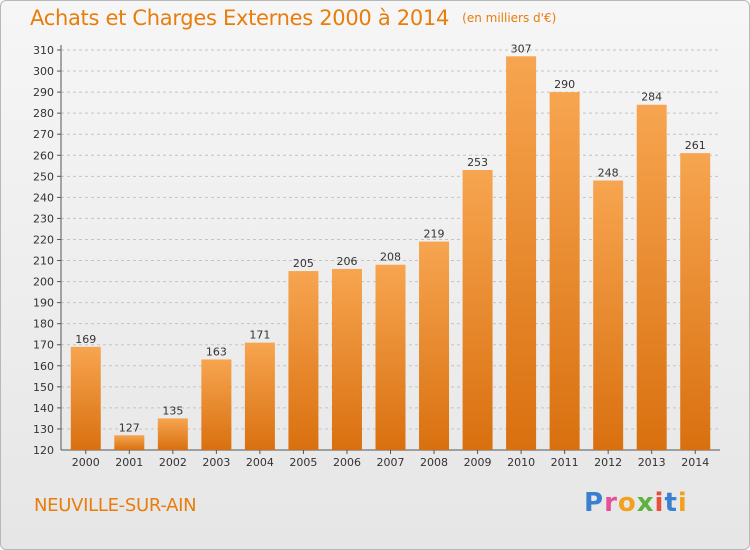 The height and width of the screenshot is (550, 750). I want to click on y-tick-label: 190, so click(43, 303).